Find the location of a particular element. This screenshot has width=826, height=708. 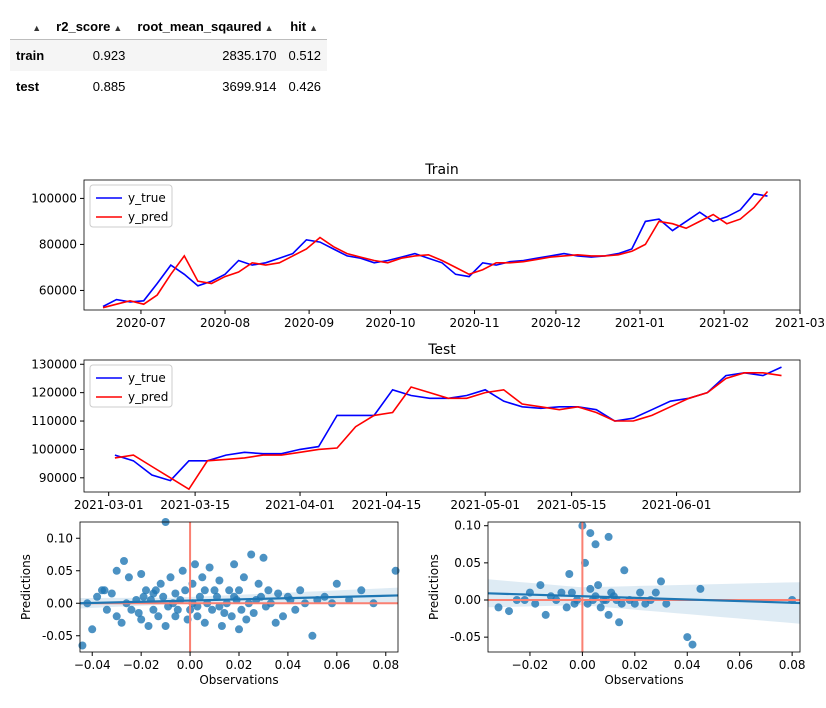

y-tick-label: 100000 is located at coordinates (54, 449).